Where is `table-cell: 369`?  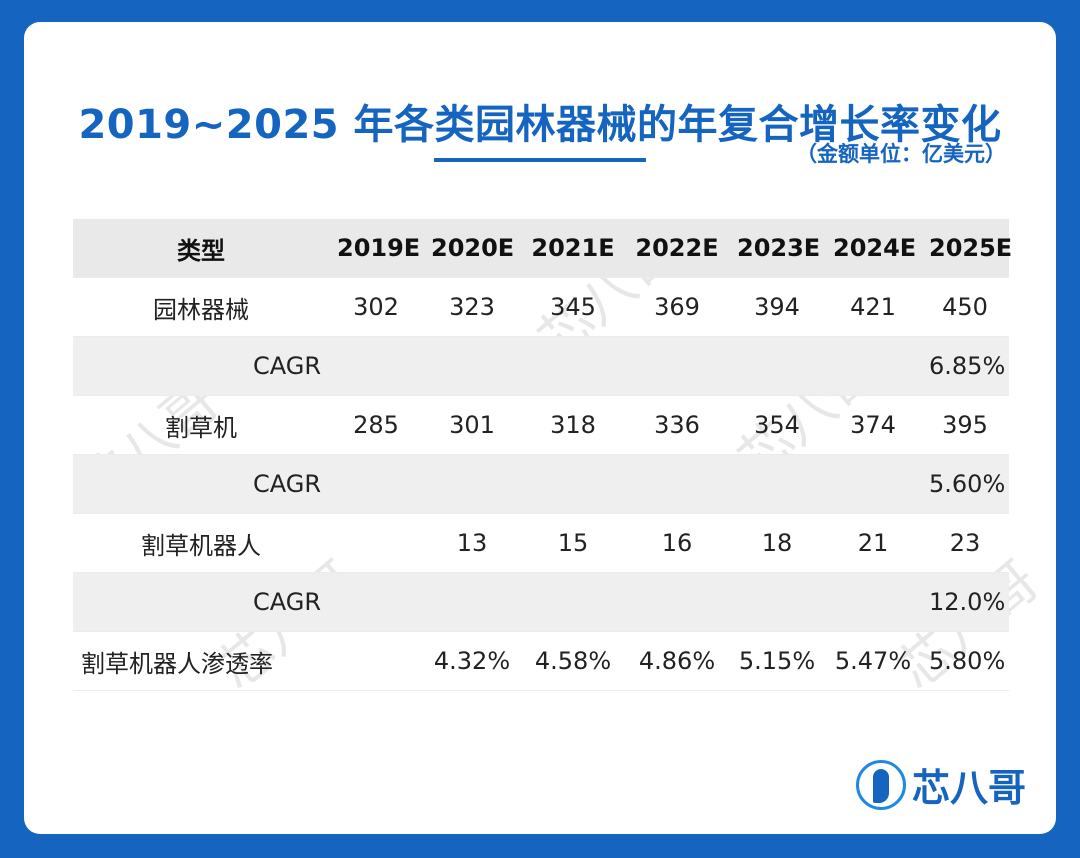 table-cell: 369 is located at coordinates (677, 307).